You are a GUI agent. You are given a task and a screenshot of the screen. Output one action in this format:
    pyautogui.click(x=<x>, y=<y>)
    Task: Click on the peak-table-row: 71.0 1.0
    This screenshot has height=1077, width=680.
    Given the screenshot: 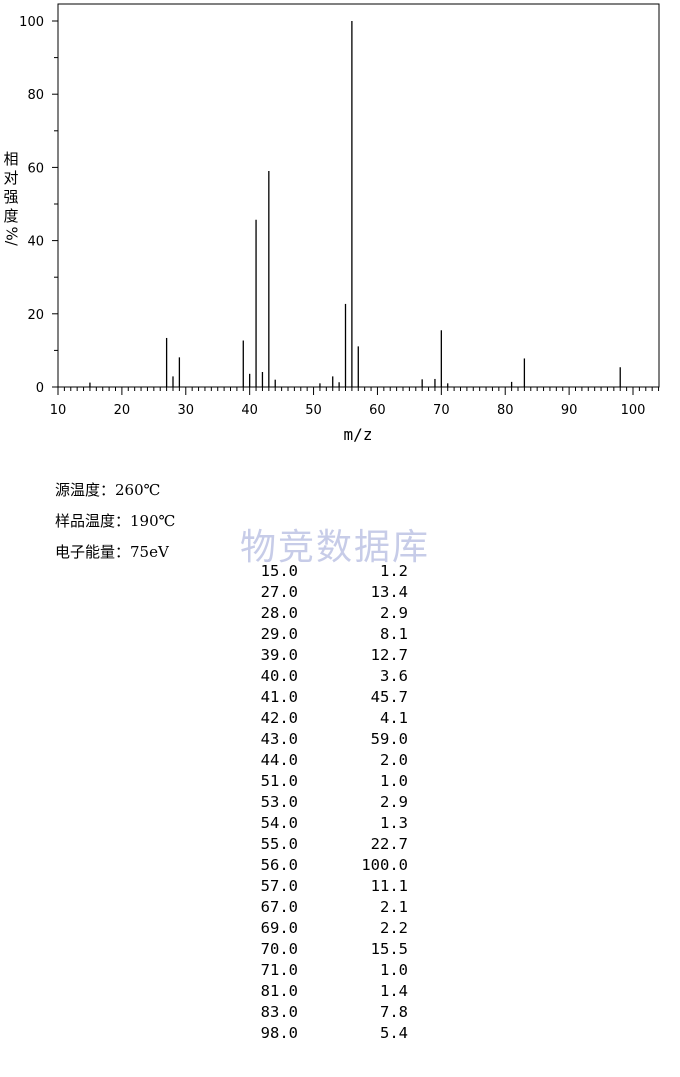 What is the action you would take?
    pyautogui.click(x=330, y=970)
    